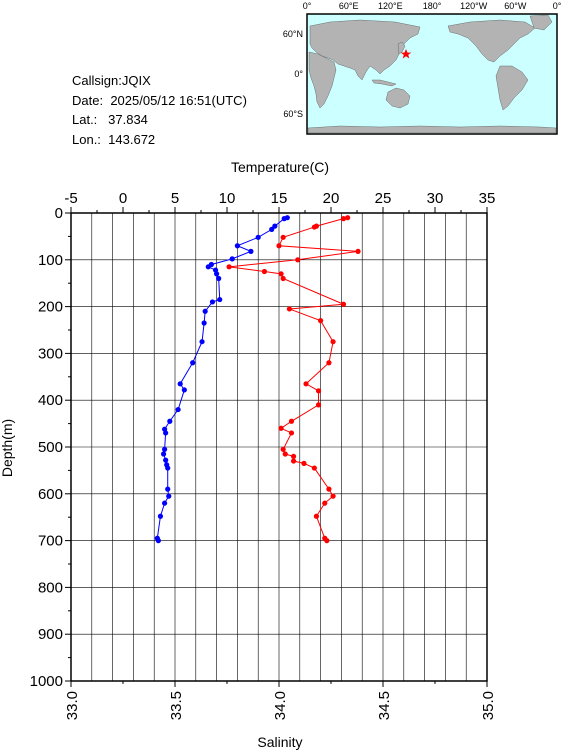 The width and height of the screenshot is (564, 751). What do you see at coordinates (365, 50) in the screenshot?
I see `eurasia-landmass` at bounding box center [365, 50].